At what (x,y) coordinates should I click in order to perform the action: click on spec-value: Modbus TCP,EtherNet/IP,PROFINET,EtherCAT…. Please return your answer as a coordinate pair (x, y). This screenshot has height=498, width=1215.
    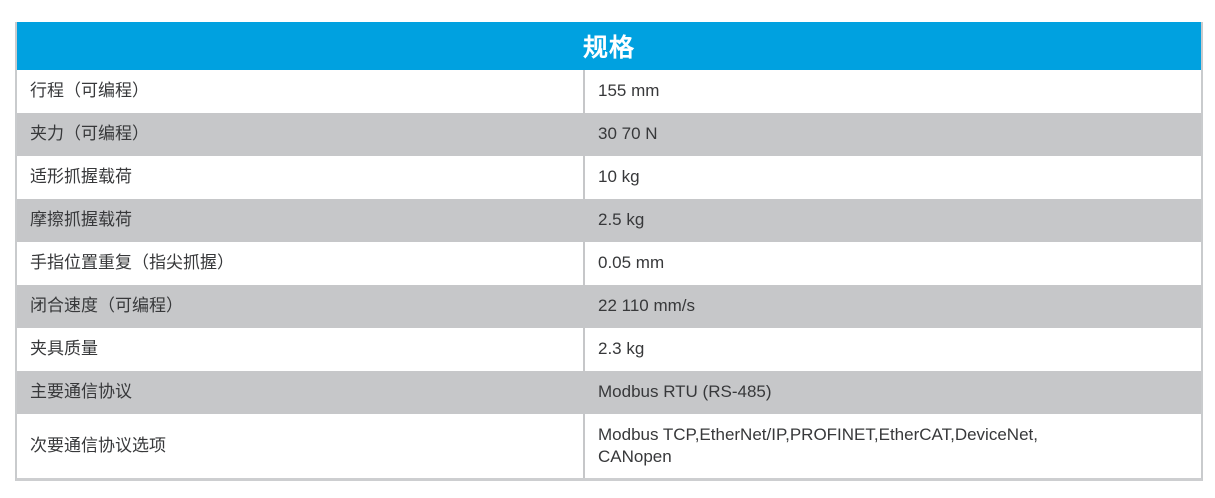
    Looking at the image, I should click on (818, 445).